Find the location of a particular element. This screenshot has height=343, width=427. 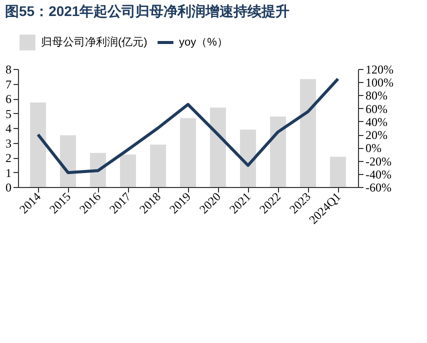

y2-tick-label: 80% is located at coordinates (377, 95).